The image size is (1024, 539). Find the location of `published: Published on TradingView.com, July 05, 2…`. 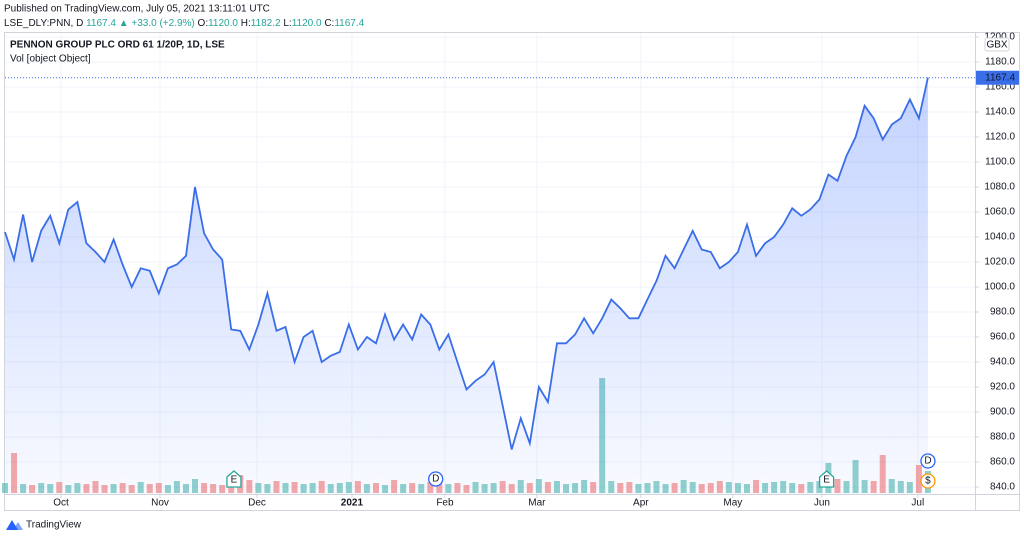

published: Published on TradingView.com, July 05, 2… is located at coordinates (137, 9).